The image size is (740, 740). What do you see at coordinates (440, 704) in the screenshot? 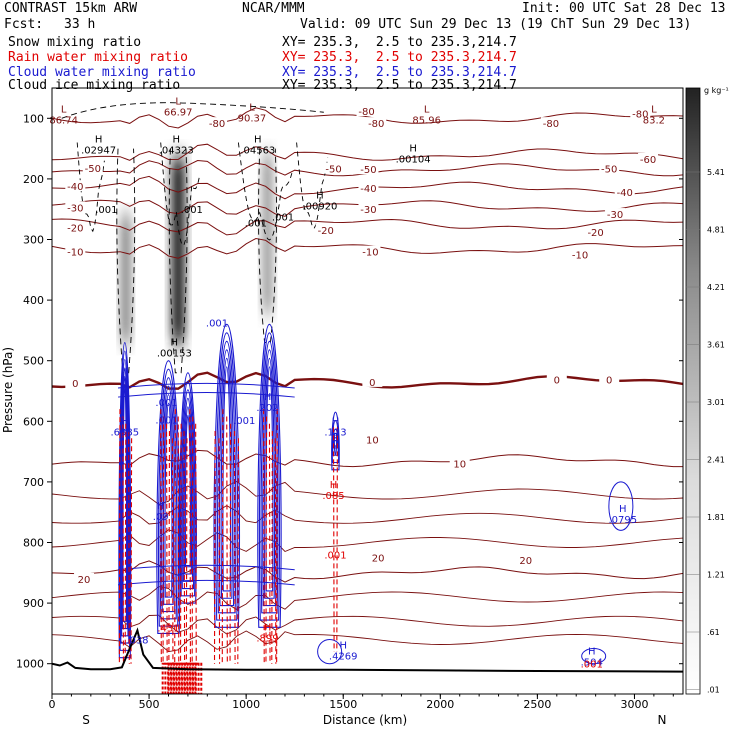
I see `x-tick-label: 2000` at bounding box center [440, 704].